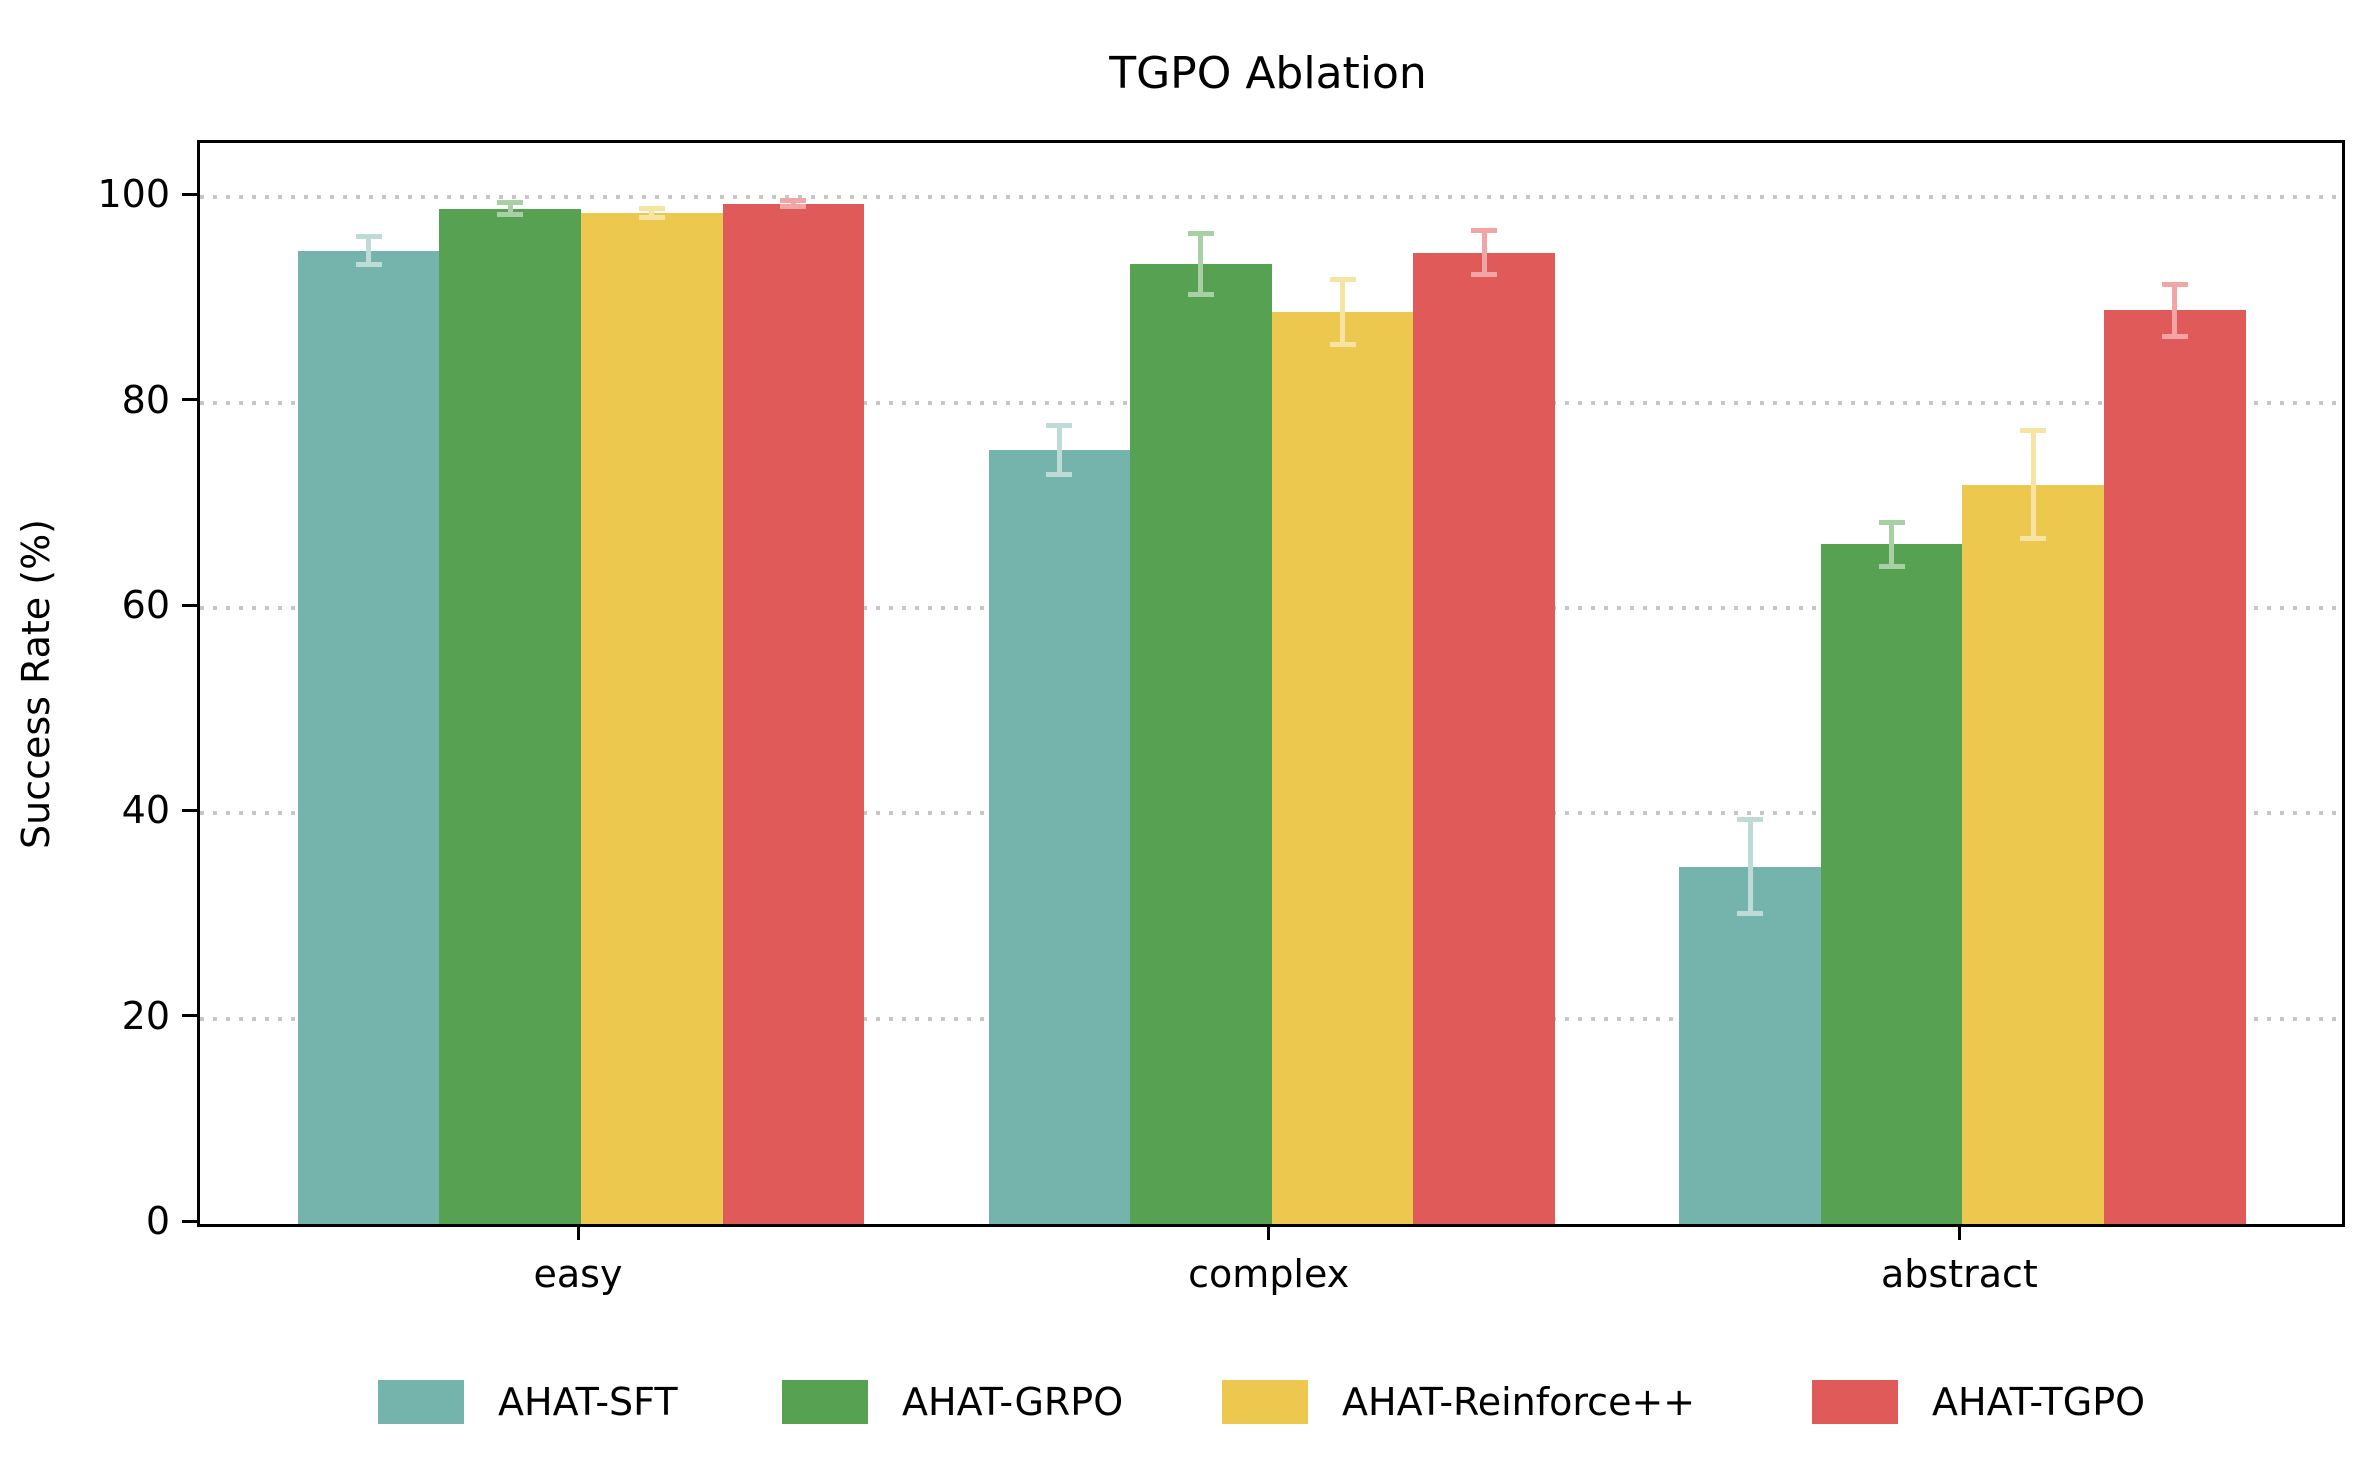  What do you see at coordinates (1891, 884) in the screenshot?
I see `bar-abstract-AHAT-GRPO` at bounding box center [1891, 884].